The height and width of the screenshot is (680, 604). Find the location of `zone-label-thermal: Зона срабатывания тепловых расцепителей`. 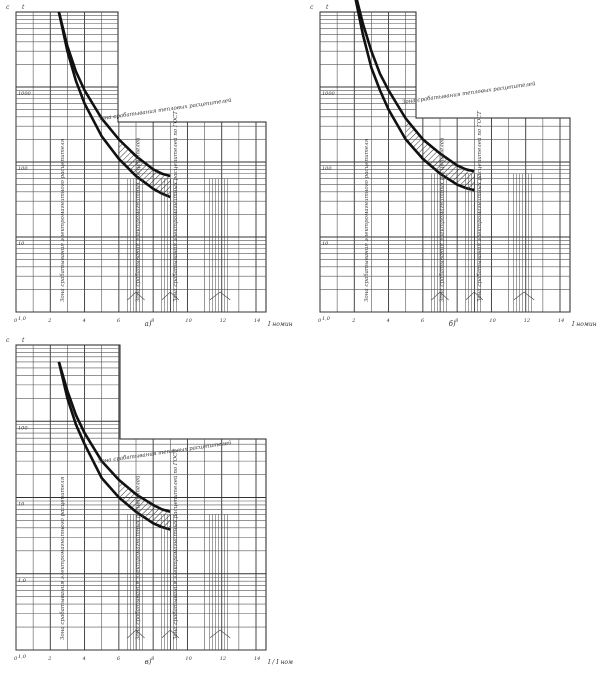

zone-label-thermal: Зона срабатывания тепловых расцепителей is located at coordinates (469, 93).